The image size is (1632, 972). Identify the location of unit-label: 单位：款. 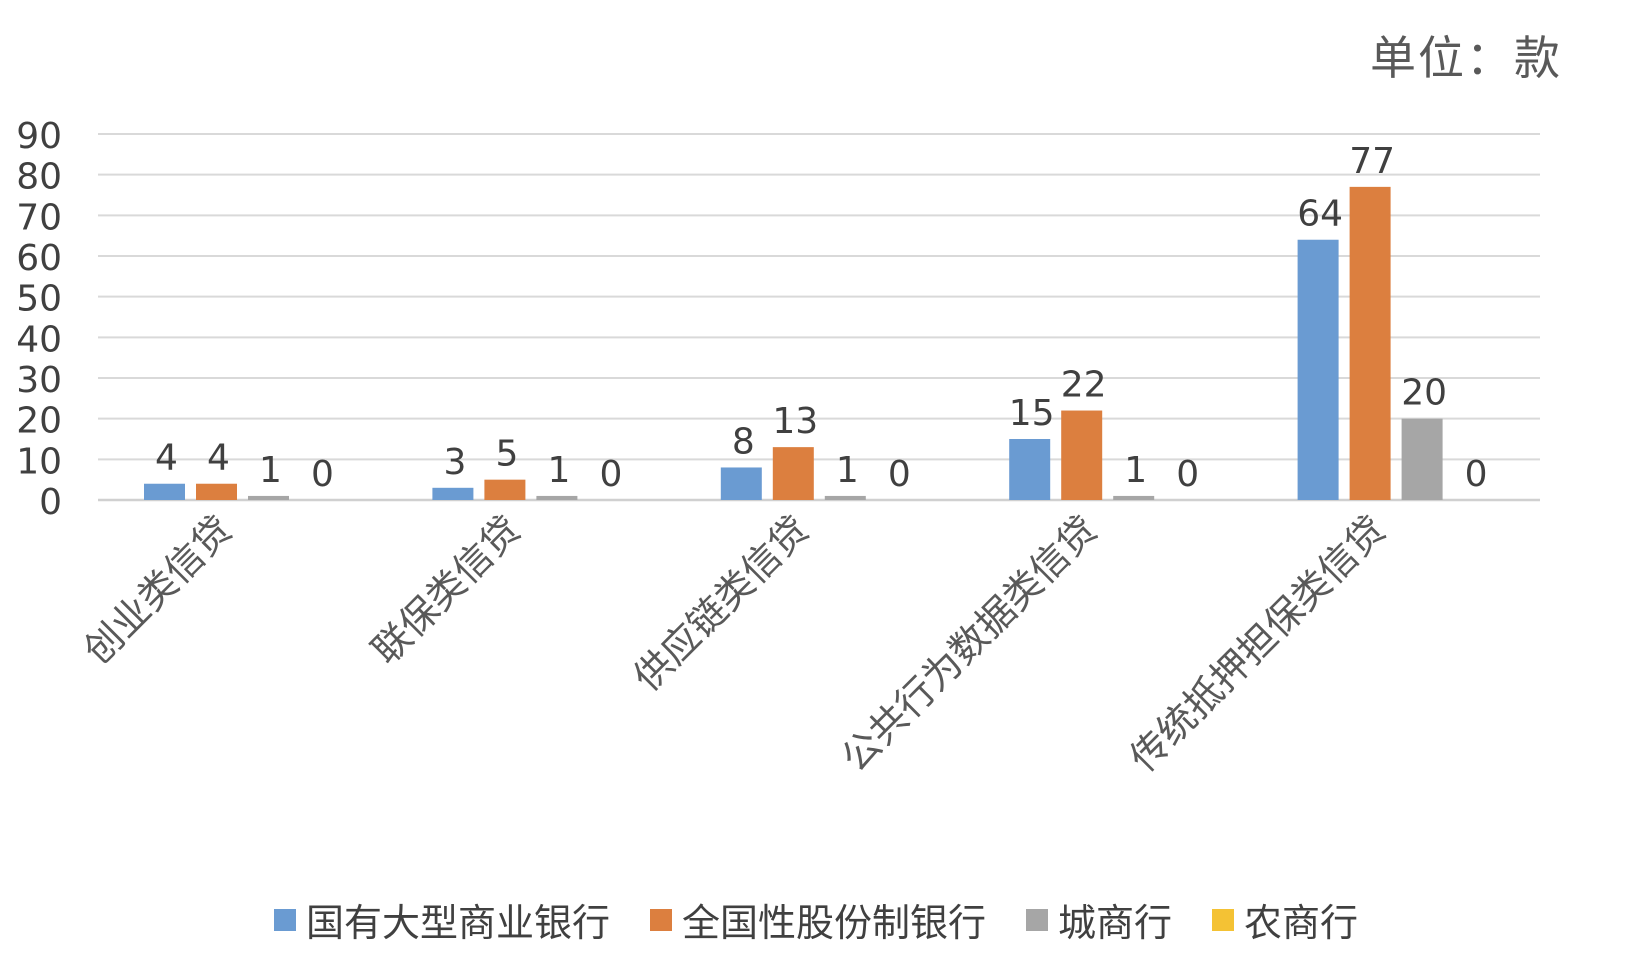
(1466, 58).